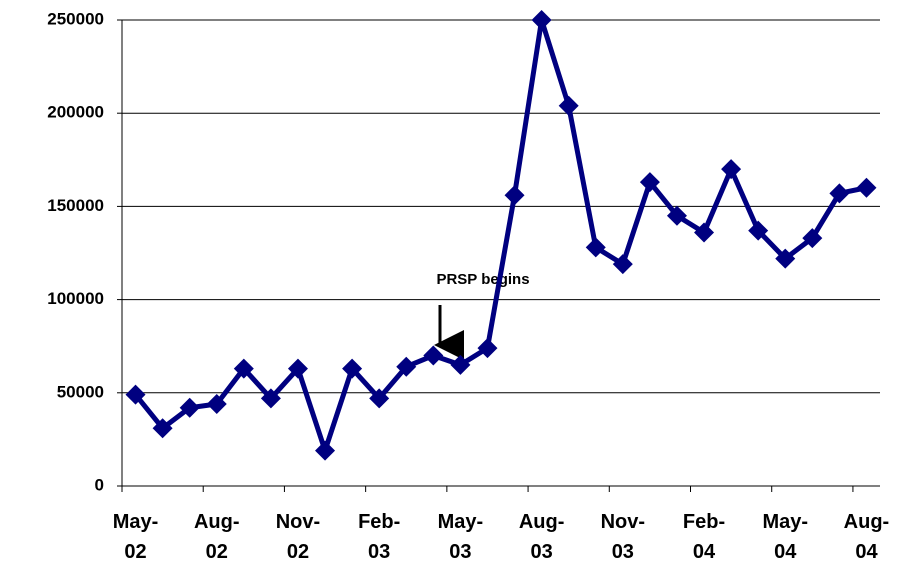  I want to click on x-tick-label: Feb-03, so click(379, 537).